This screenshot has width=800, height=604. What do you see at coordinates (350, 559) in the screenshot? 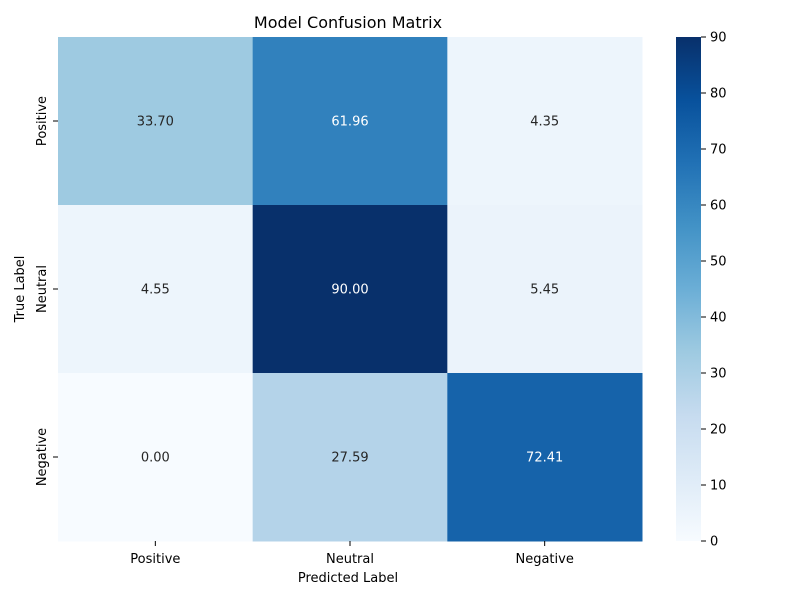
I see `x-tick-label: Neutral` at bounding box center [350, 559].